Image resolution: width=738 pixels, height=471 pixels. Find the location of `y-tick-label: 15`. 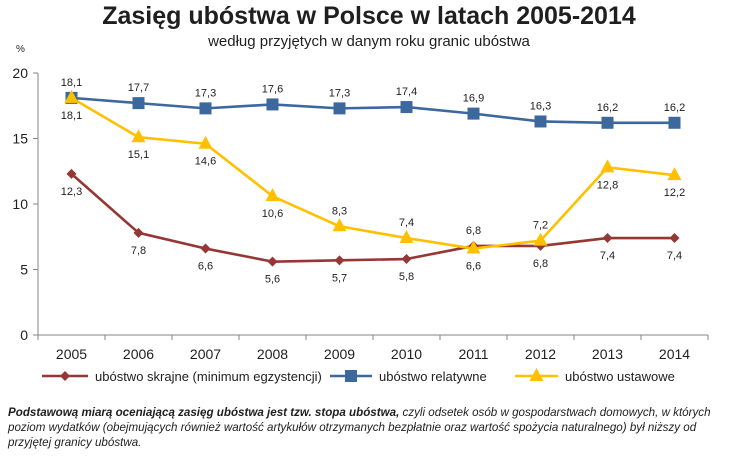

y-tick-label: 15 is located at coordinates (20, 139).